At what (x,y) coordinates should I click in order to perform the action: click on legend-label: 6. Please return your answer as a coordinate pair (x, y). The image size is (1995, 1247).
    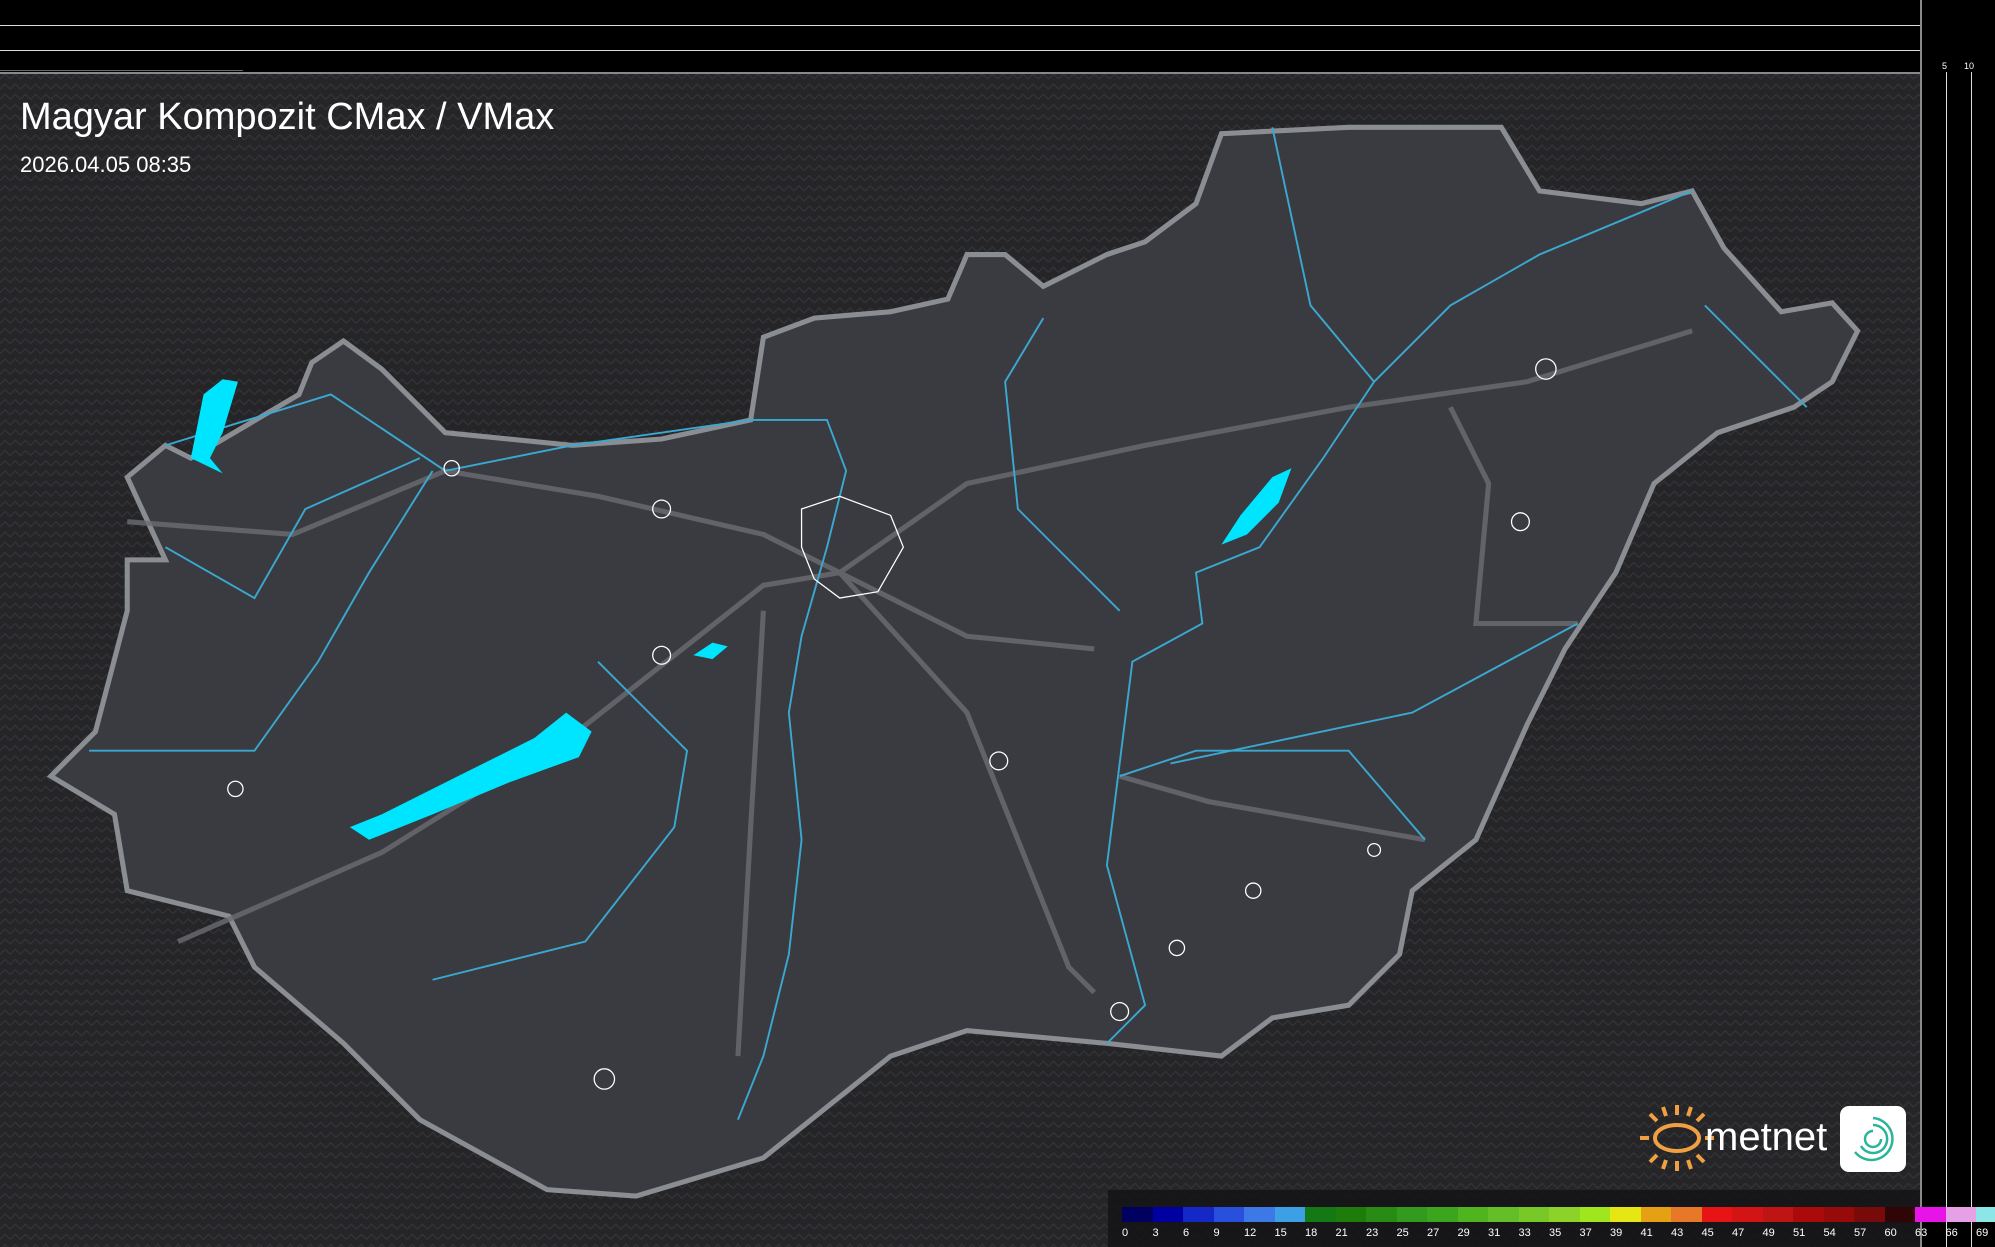
    Looking at the image, I should click on (1186, 1233).